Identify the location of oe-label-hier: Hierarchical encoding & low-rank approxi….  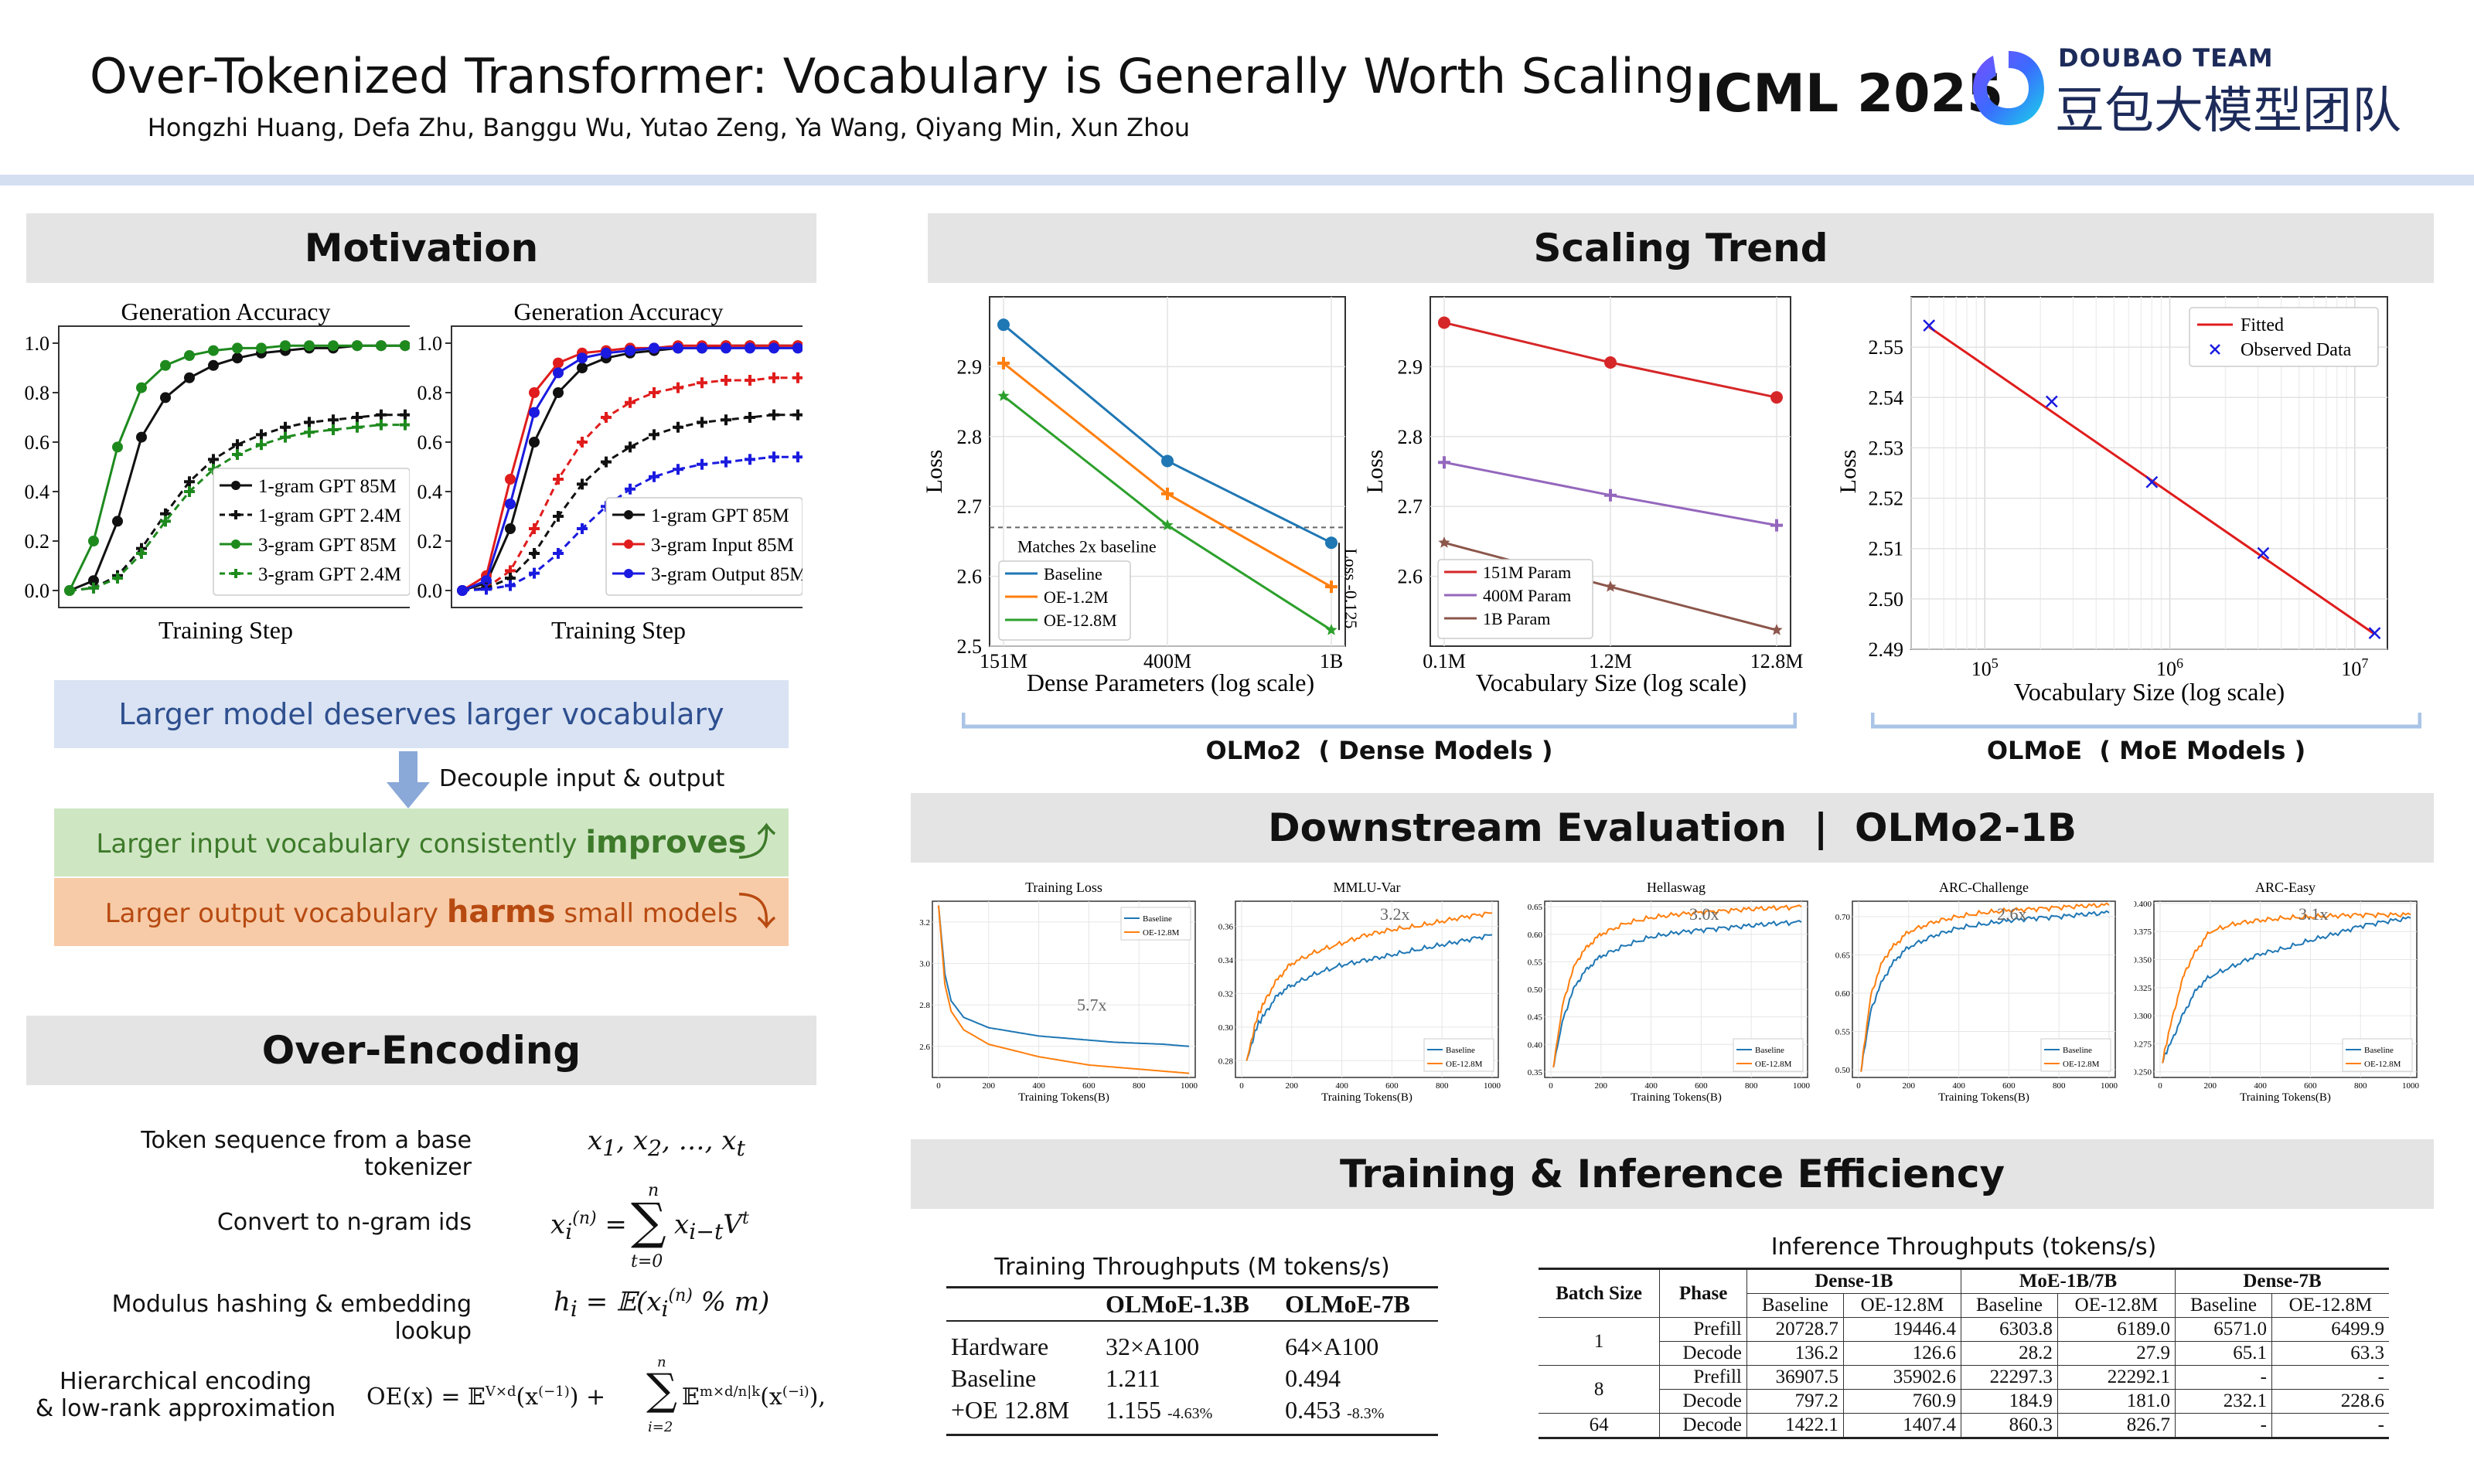
(185, 1395).